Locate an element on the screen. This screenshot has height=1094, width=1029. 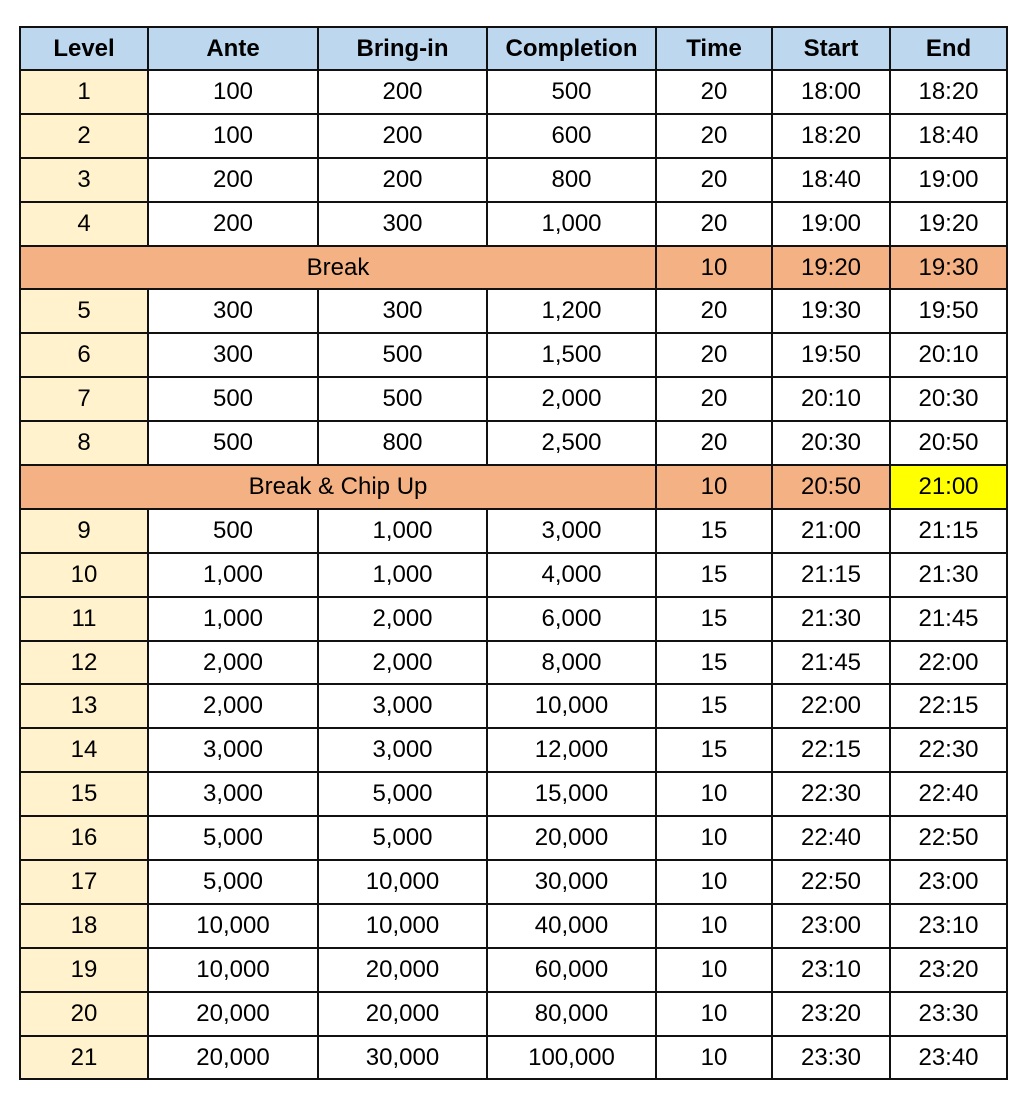
cell-level: 10 is located at coordinates (84, 574).